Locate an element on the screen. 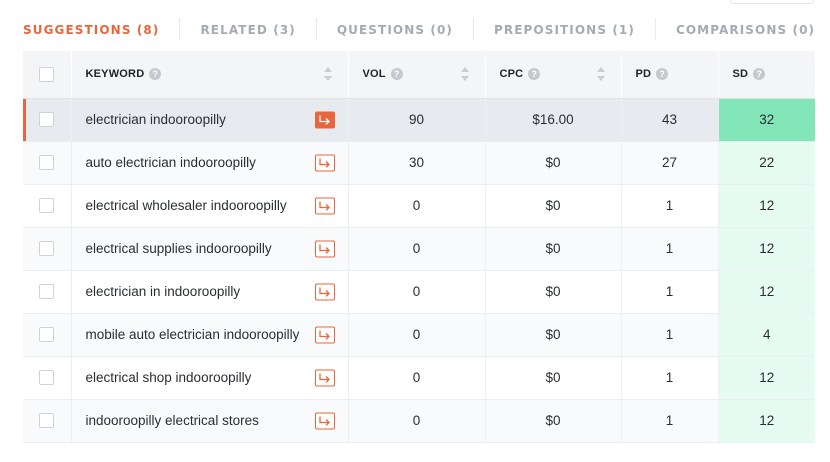 Image resolution: width=830 pixels, height=462 pixels. keyword-cell: mobile auto electrician indooroopilly is located at coordinates (209, 335).